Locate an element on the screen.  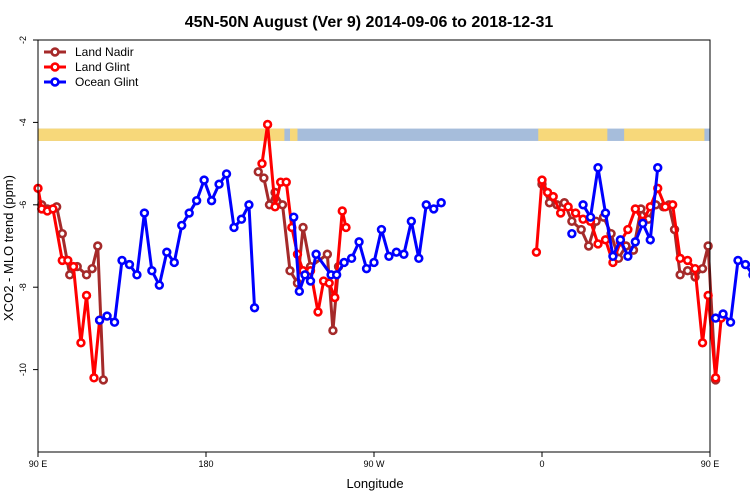
y-tick-label: -8 is located at coordinates (23, 287).